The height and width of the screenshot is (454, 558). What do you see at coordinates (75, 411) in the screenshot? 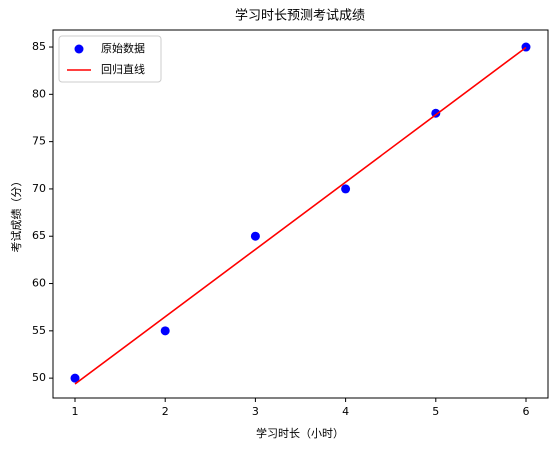
I see `x-tick-label: 1` at bounding box center [75, 411].